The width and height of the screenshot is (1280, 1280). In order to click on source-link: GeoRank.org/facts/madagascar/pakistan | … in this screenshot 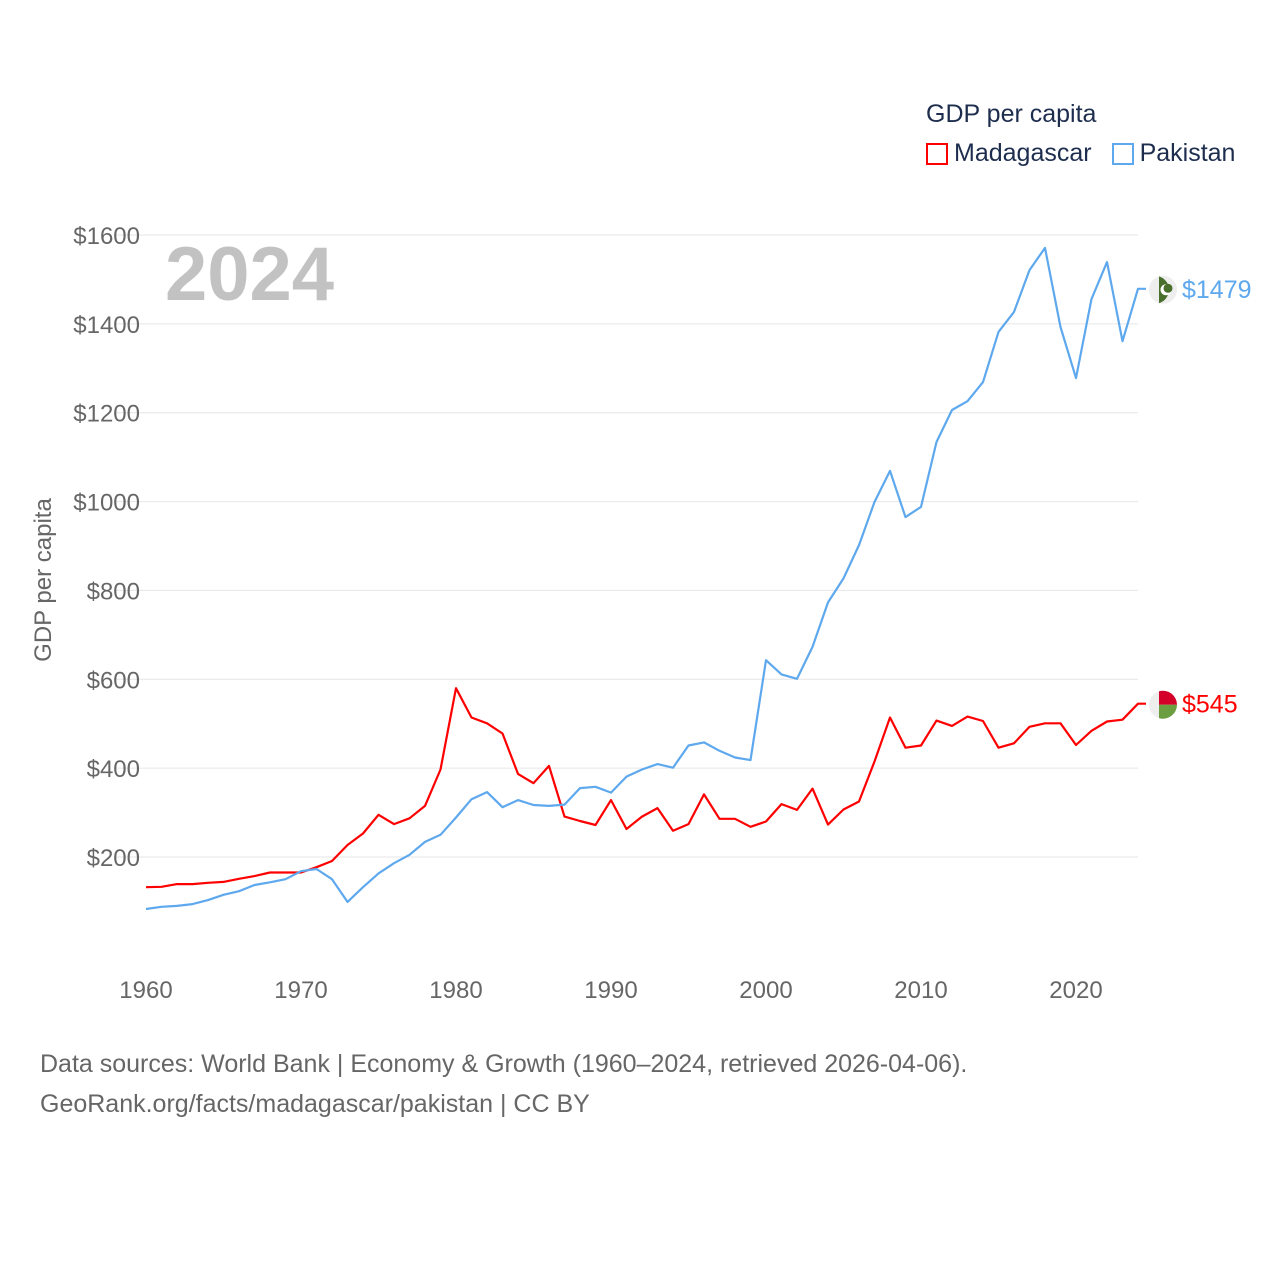, I will do `click(315, 1104)`.